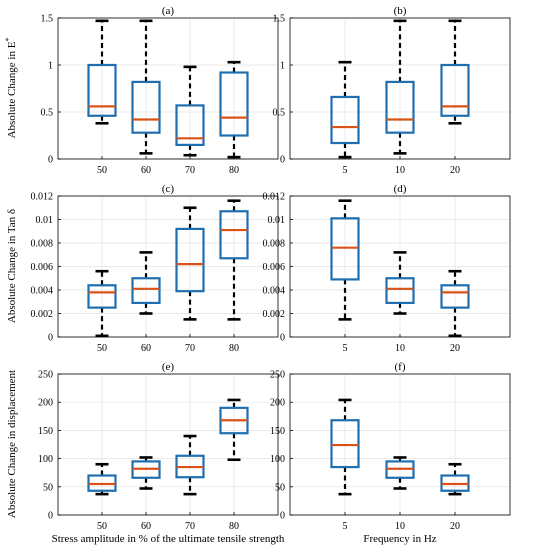 The image size is (550, 548). I want to click on panel-b: 0 0.5 1 1.5 5 10 20 (b), so click(392, 90).